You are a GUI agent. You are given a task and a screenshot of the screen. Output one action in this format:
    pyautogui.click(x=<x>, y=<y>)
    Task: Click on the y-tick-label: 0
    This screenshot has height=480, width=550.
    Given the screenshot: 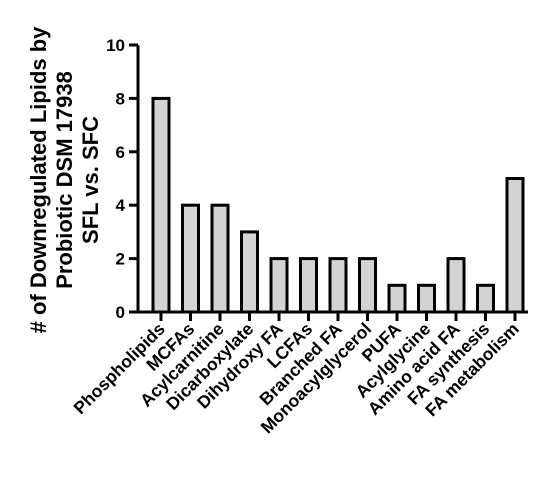 What is the action you would take?
    pyautogui.click(x=120, y=312)
    